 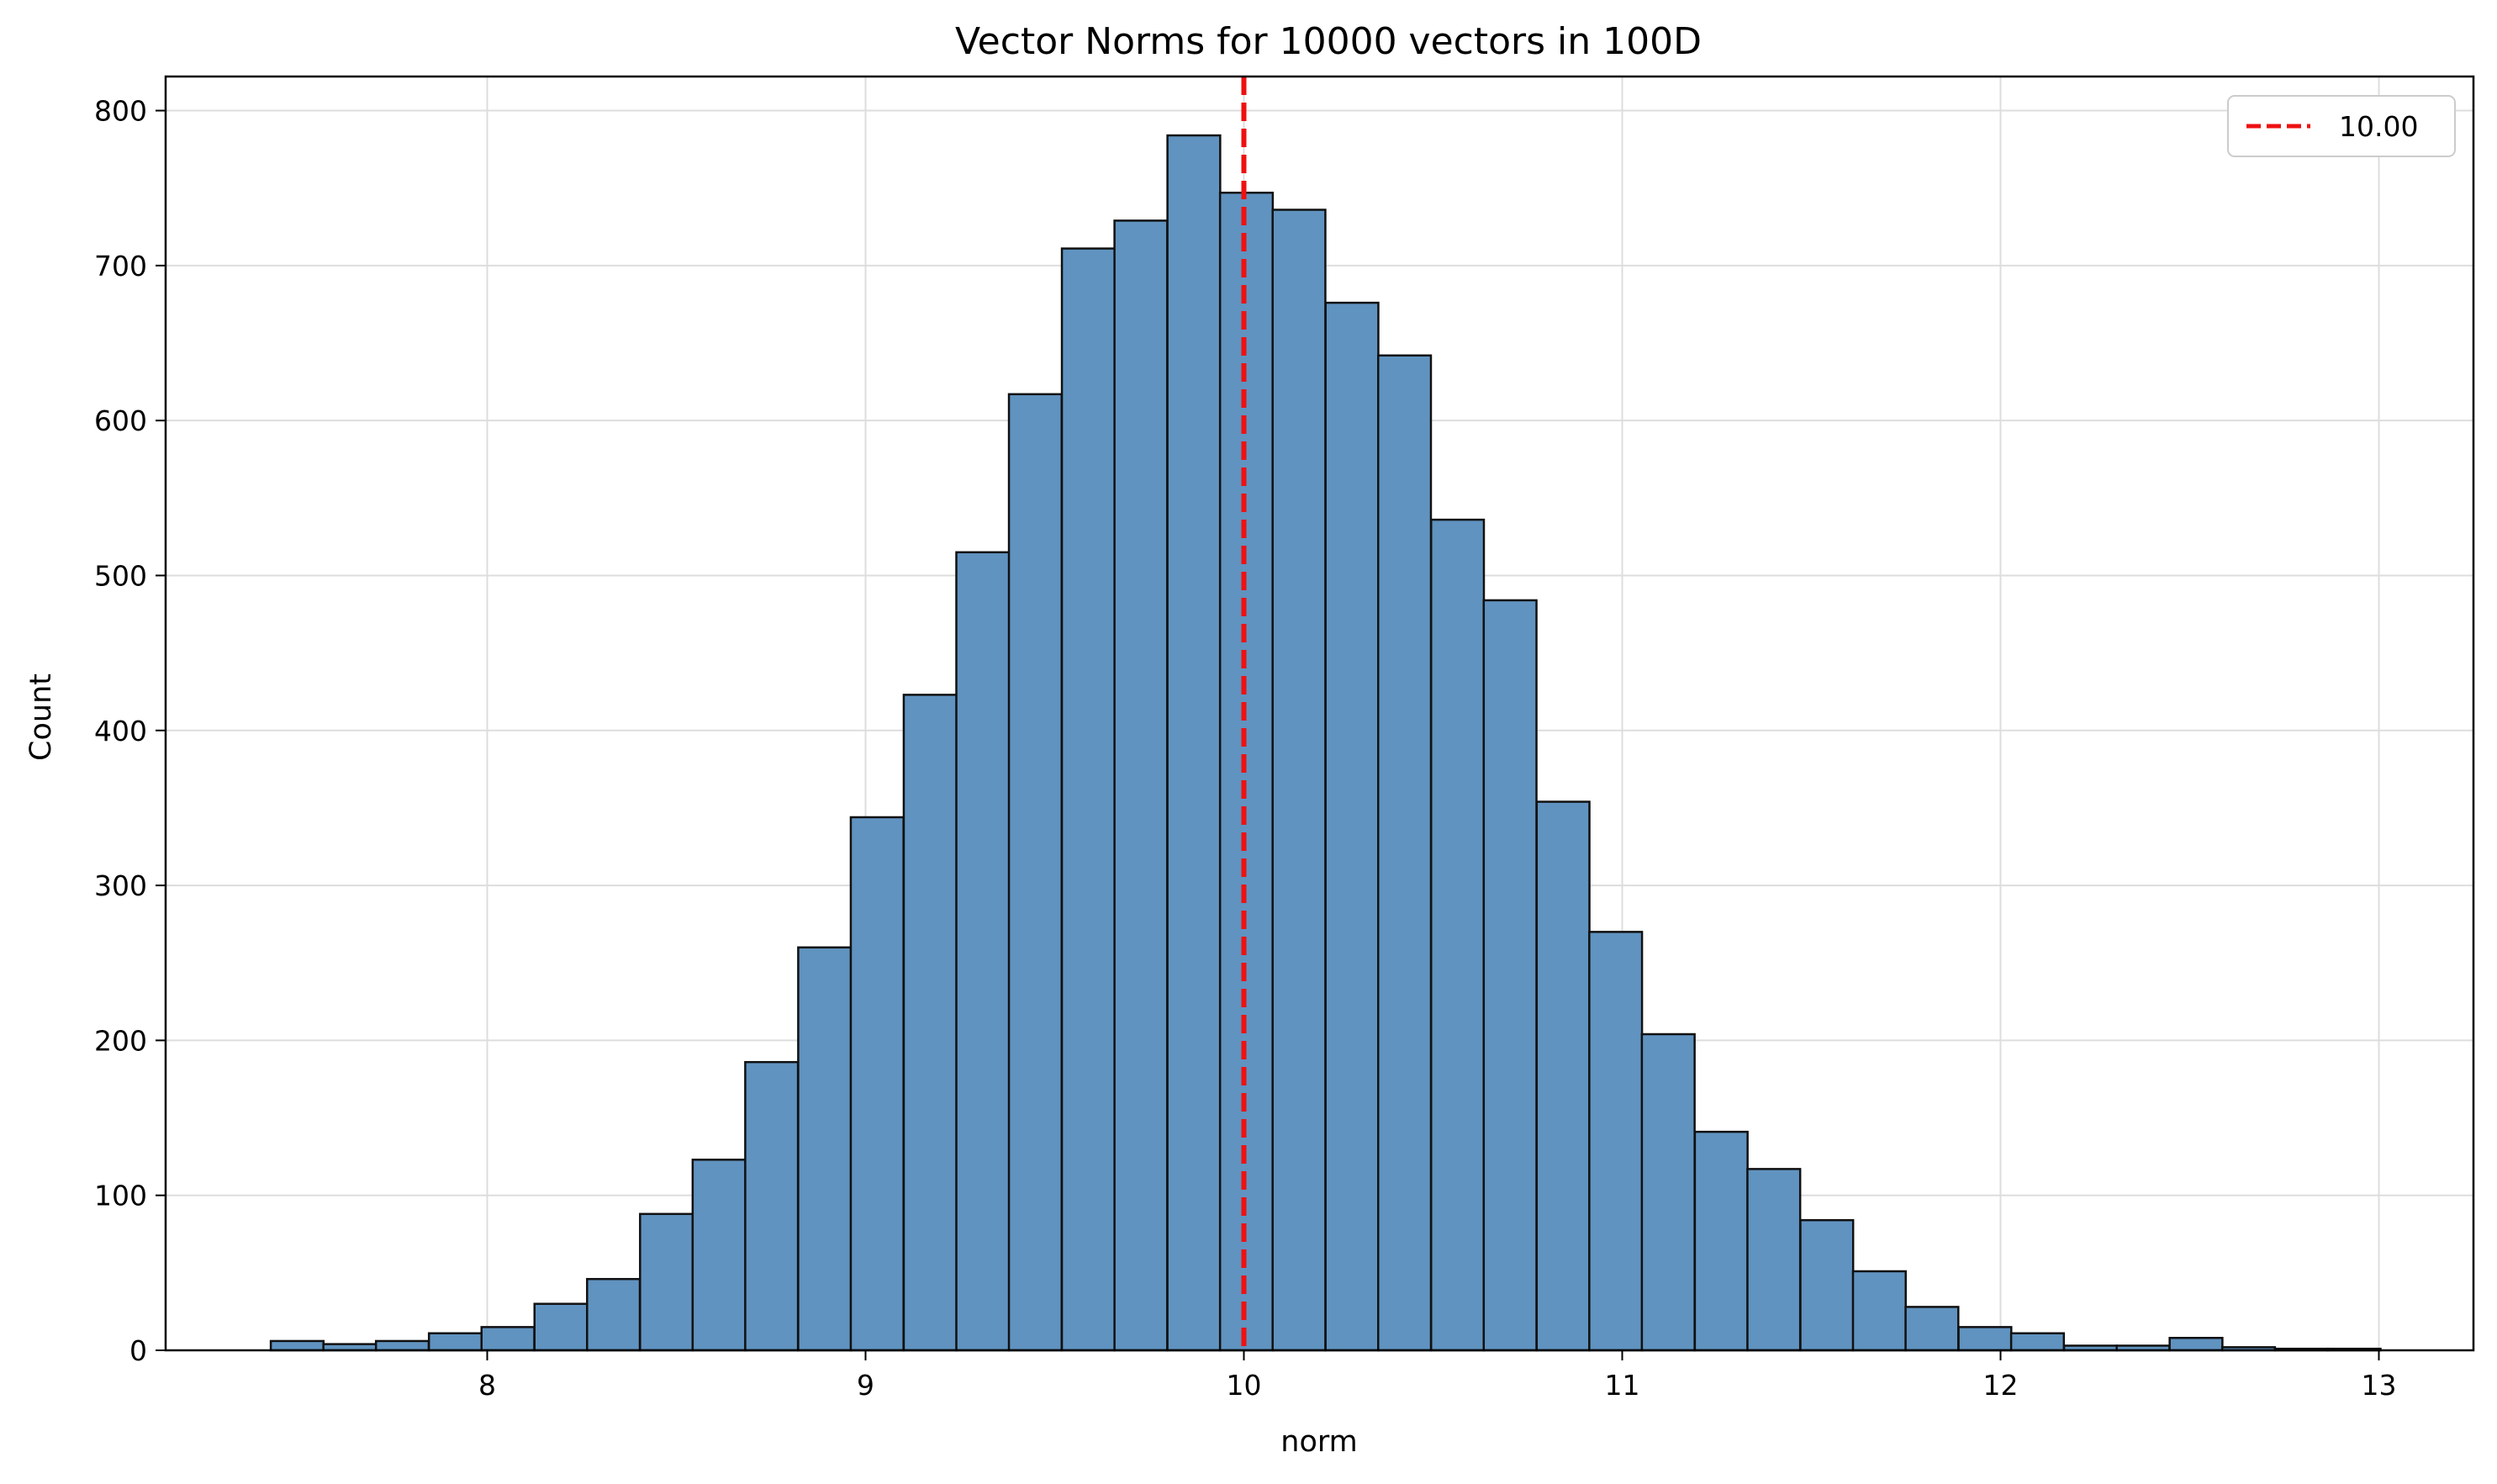 I want to click on legend-box, so click(x=2341, y=126).